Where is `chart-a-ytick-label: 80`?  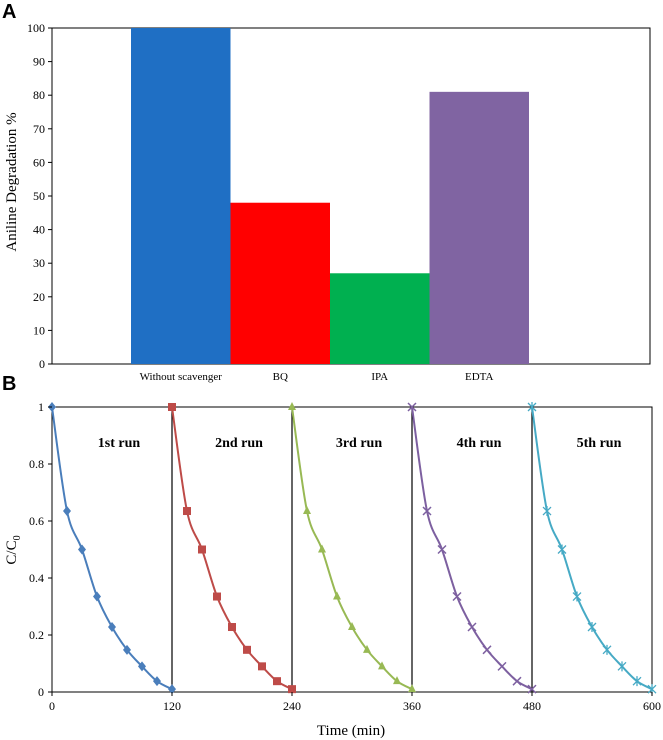
chart-a-ytick-label: 80 is located at coordinates (39, 95).